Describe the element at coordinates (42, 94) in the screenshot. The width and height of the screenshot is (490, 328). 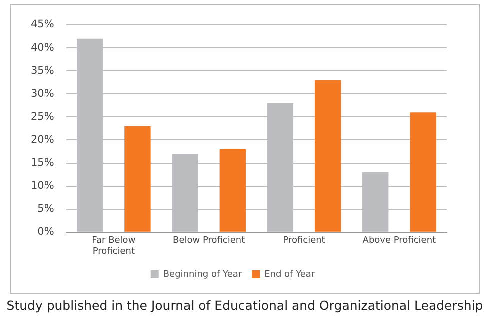
I see `y-tick-label: 30%` at that location.